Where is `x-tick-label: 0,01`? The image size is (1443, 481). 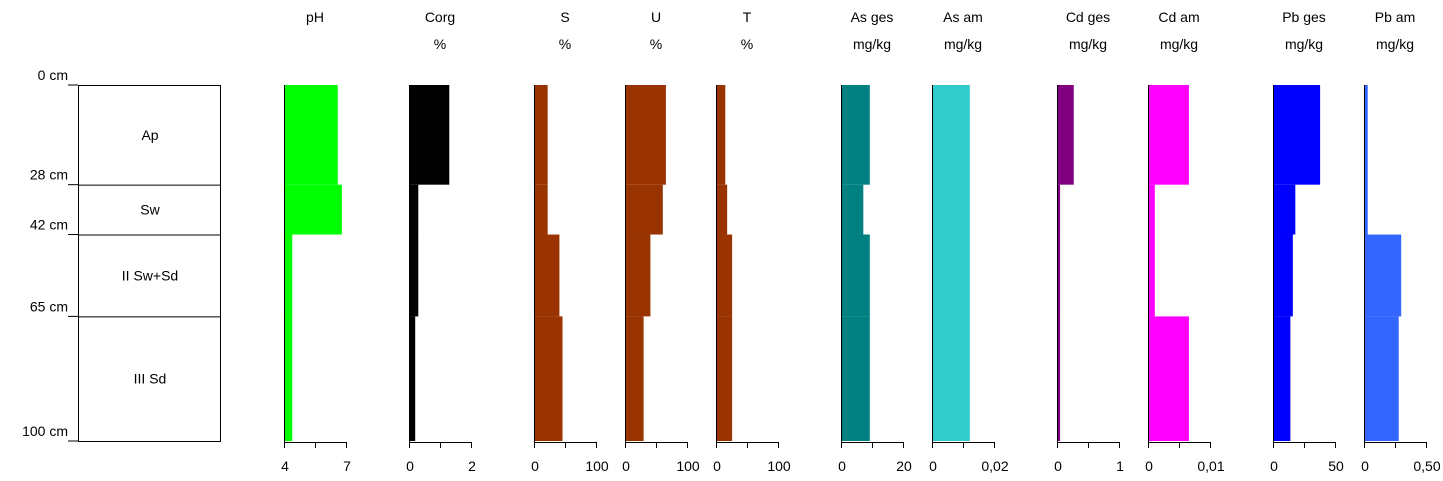
x-tick-label: 0,01 is located at coordinates (1210, 466).